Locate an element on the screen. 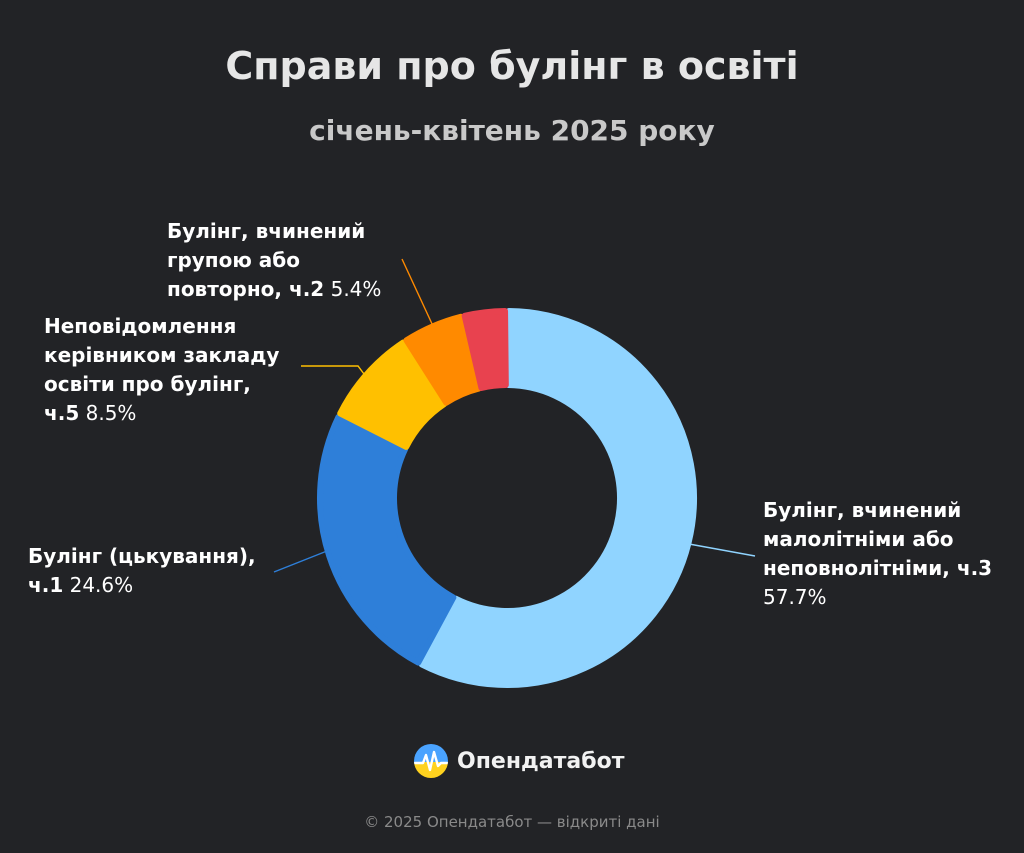  slice-label-text: Неповідомлення is located at coordinates (140, 326).